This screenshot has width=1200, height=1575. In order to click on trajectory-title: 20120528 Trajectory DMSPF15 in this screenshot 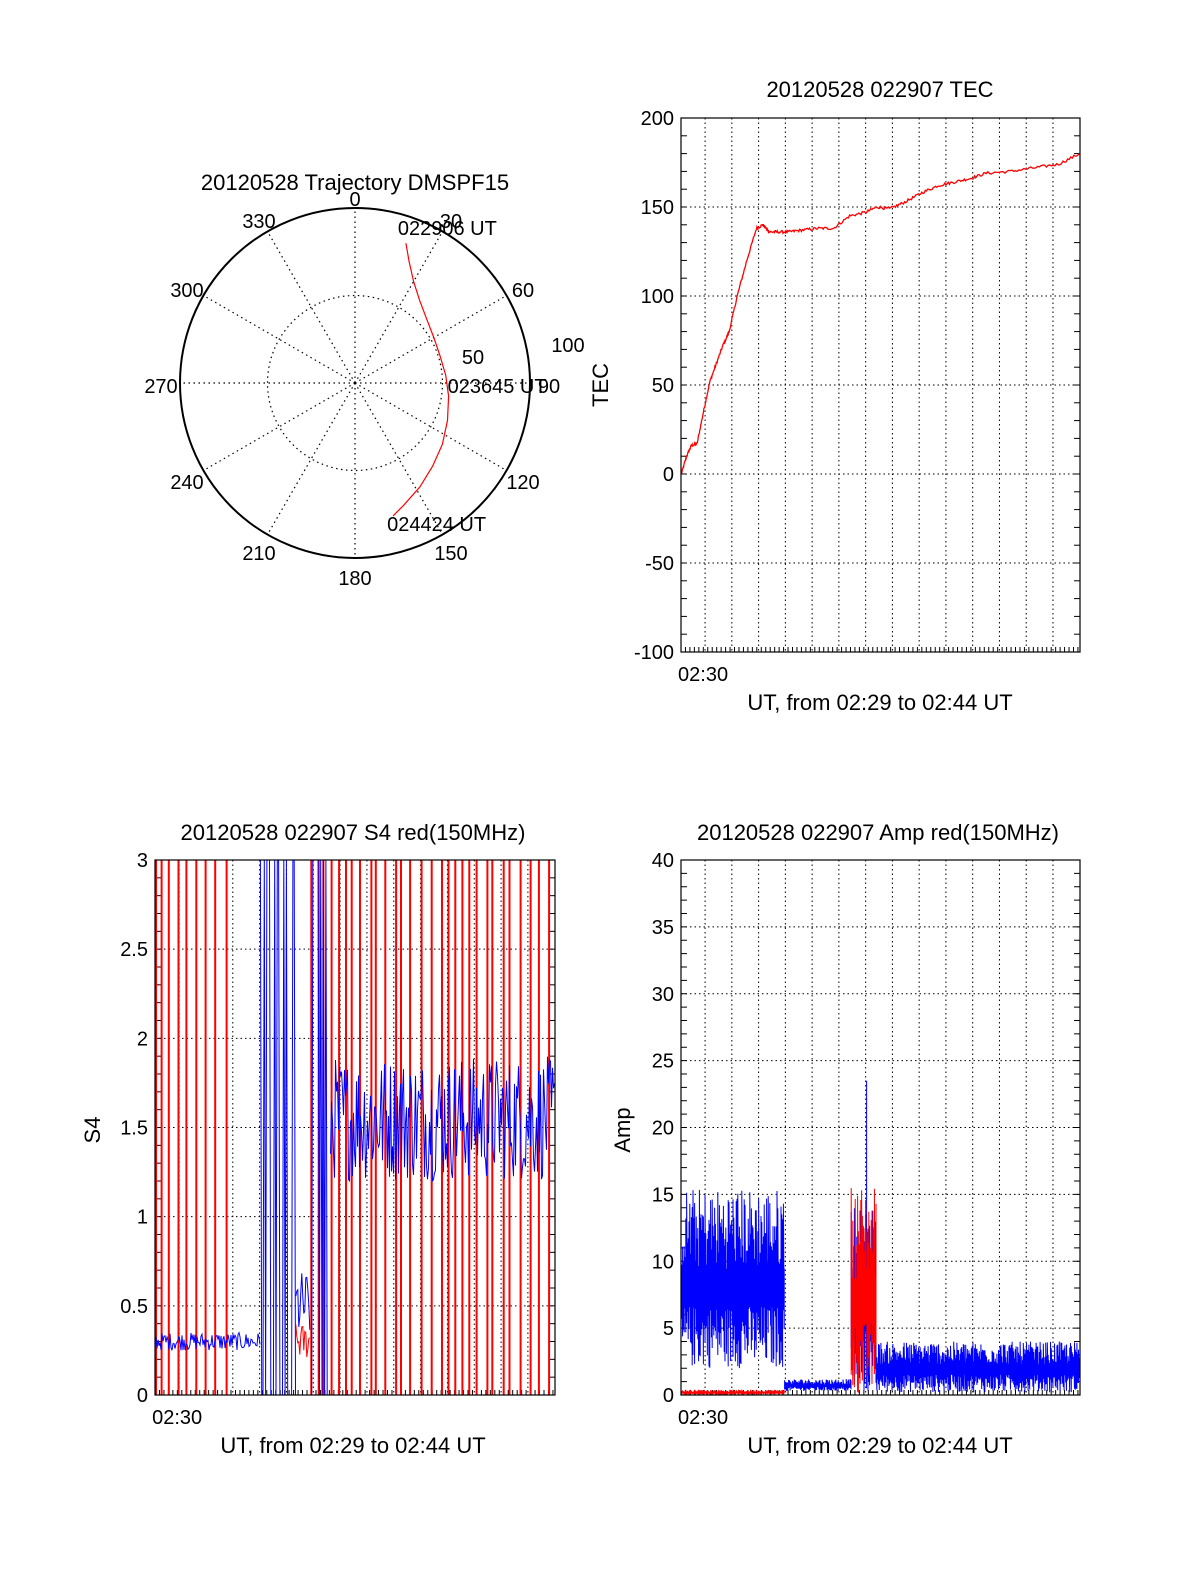, I will do `click(355, 182)`.